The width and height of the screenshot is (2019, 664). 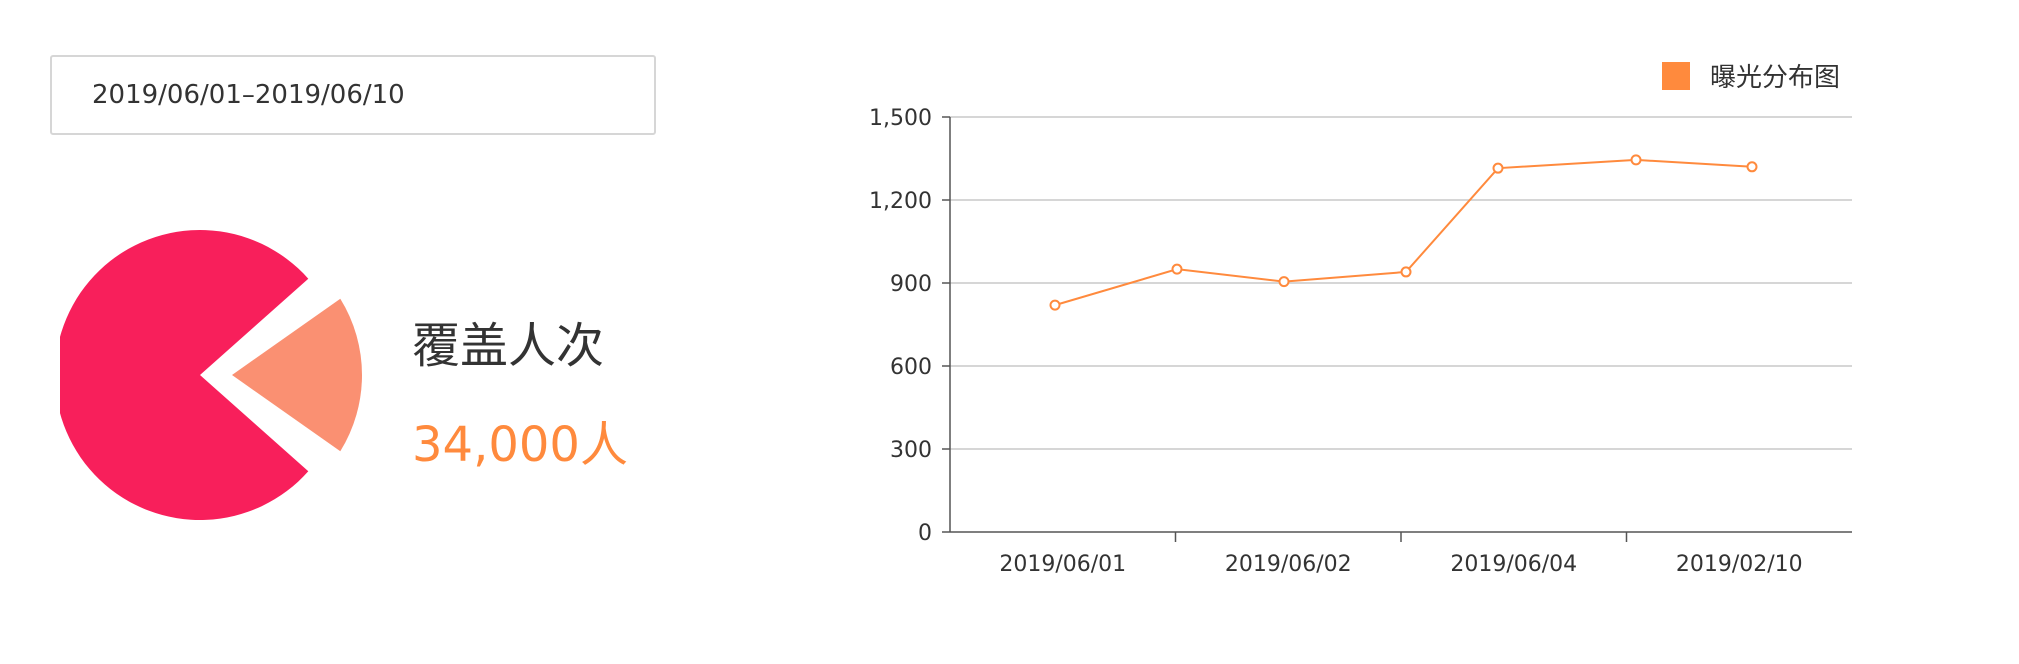 What do you see at coordinates (1739, 564) in the screenshot?
I see `x-tick-label: 2019/02/10` at bounding box center [1739, 564].